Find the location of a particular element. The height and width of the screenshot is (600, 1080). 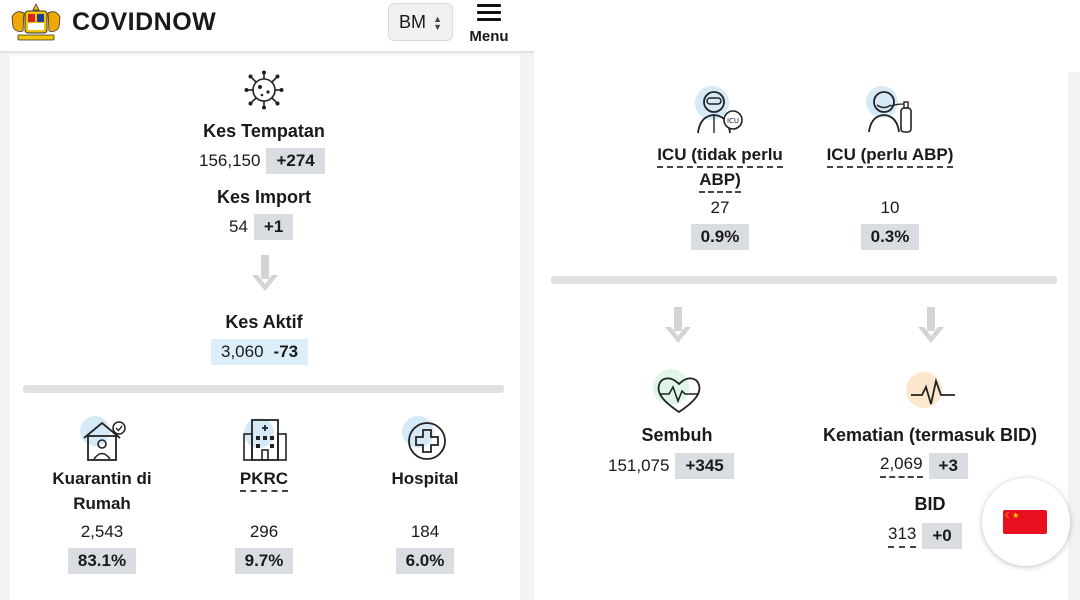

virus-icon is located at coordinates (264, 90).